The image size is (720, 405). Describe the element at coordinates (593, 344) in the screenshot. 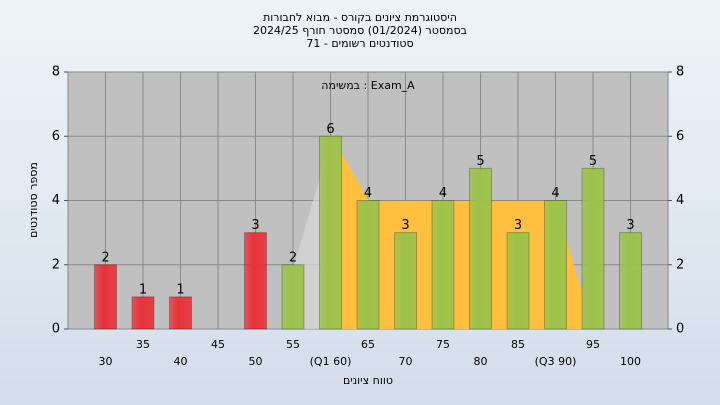

I see `x-tick-label: 95` at that location.